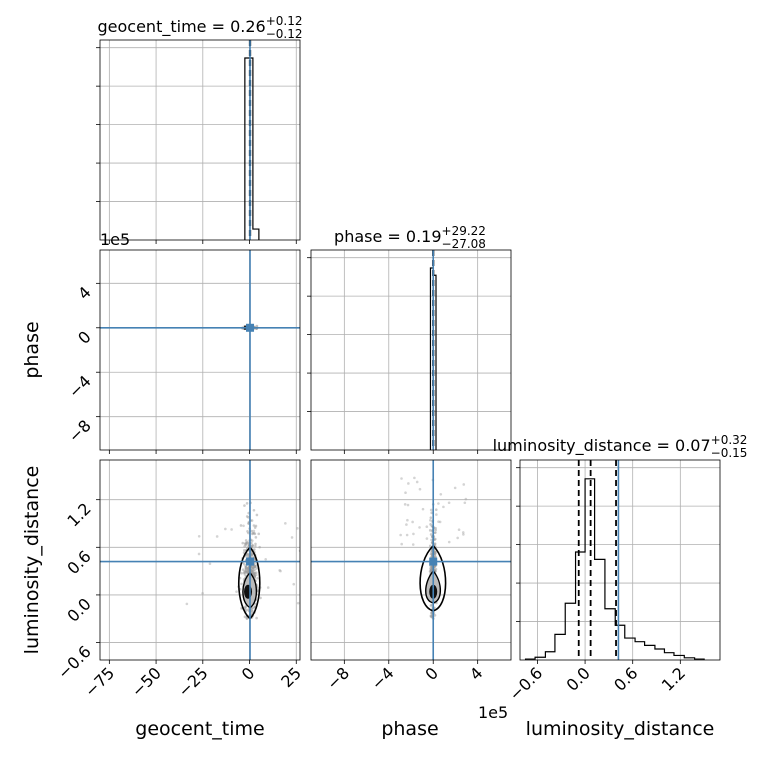 The height and width of the screenshot is (760, 760). What do you see at coordinates (284, 21) in the screenshot?
I see `title-plus: +0.12` at bounding box center [284, 21].